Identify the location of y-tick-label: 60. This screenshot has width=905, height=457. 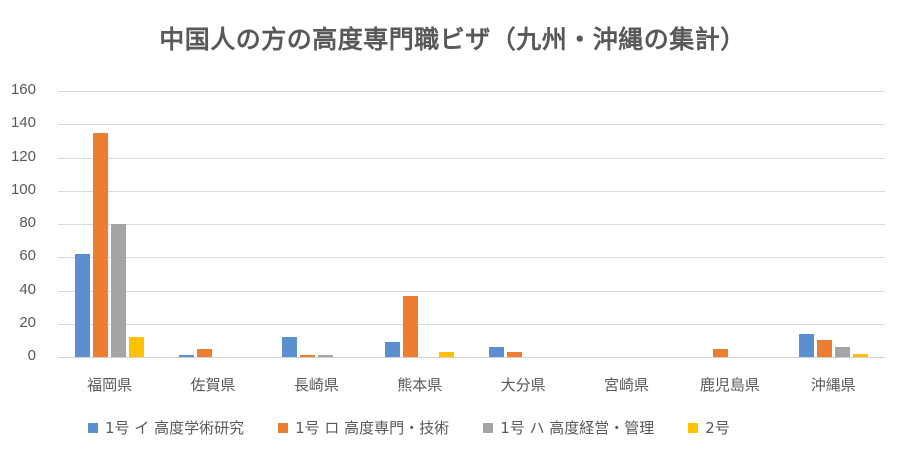
(27, 256).